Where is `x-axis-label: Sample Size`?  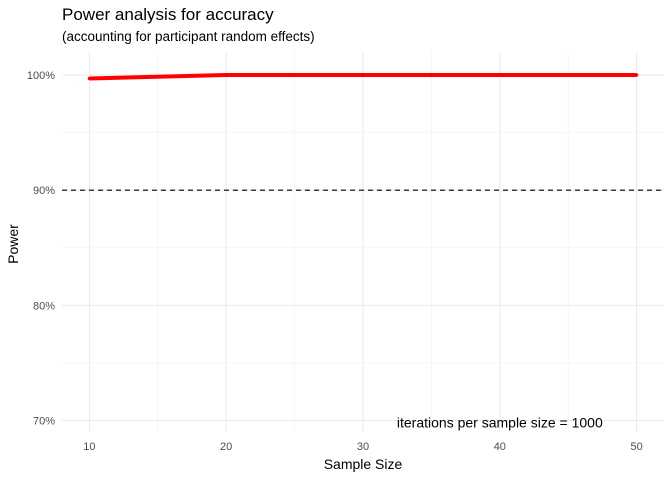 x-axis-label: Sample Size is located at coordinates (363, 464).